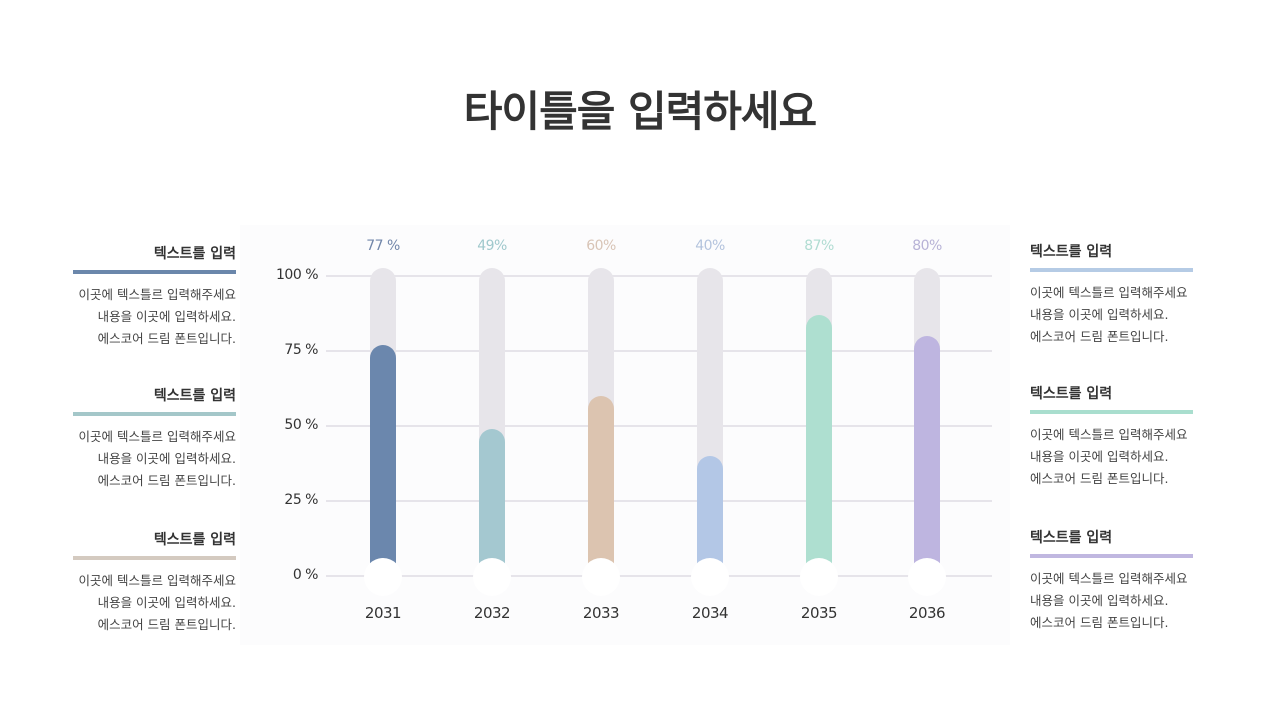 This screenshot has width=1280, height=720. I want to click on bar-value-label: 60%, so click(601, 246).